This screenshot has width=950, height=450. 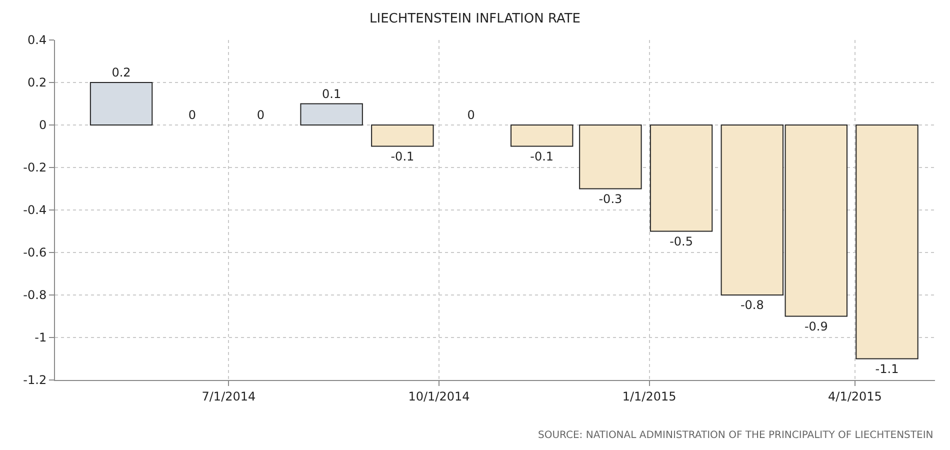 What do you see at coordinates (855, 396) in the screenshot?
I see `x-tick-label: 4/1/2015` at bounding box center [855, 396].